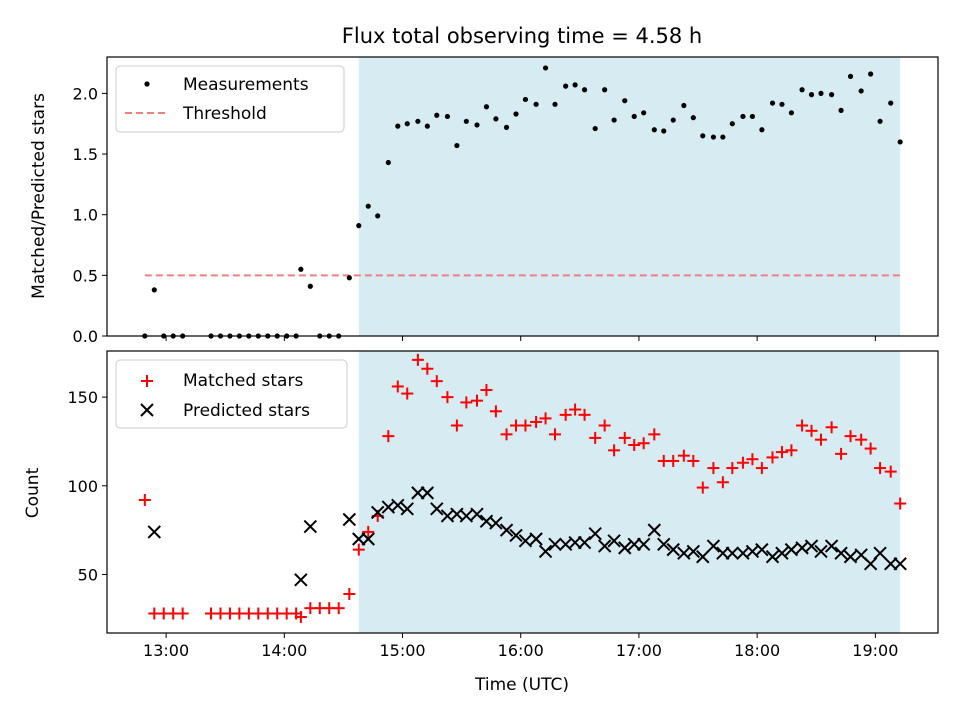  I want to click on legend-threshold-label: Threshold, so click(224, 114).